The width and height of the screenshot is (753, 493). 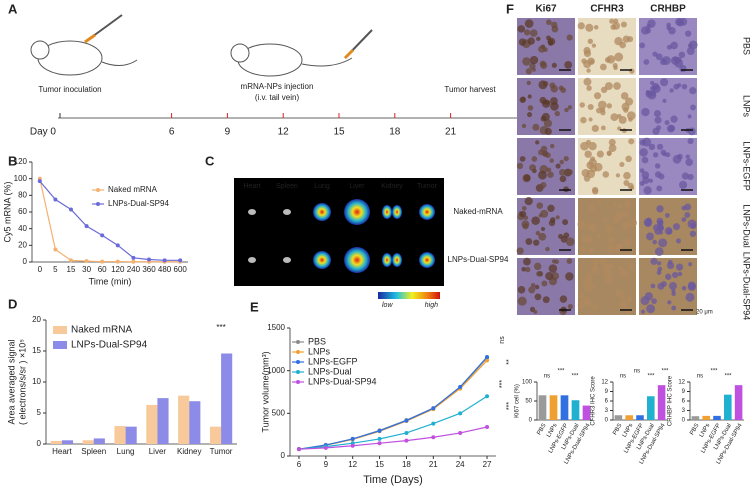 I want to click on micrograph, so click(x=545, y=226).